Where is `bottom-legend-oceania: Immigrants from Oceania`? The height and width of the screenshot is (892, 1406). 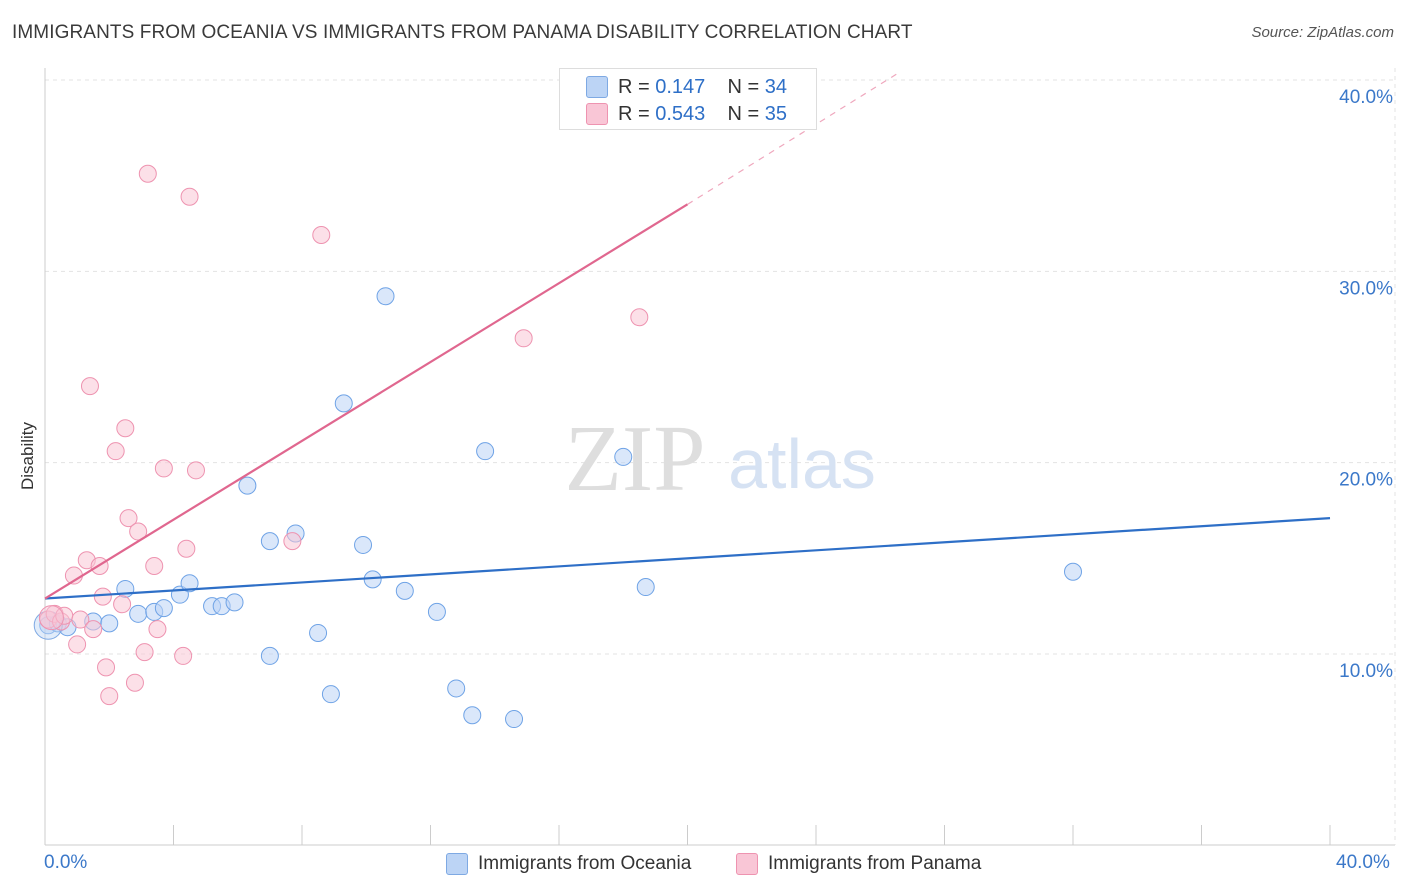 bottom-legend-oceania: Immigrants from Oceania is located at coordinates (568, 864).